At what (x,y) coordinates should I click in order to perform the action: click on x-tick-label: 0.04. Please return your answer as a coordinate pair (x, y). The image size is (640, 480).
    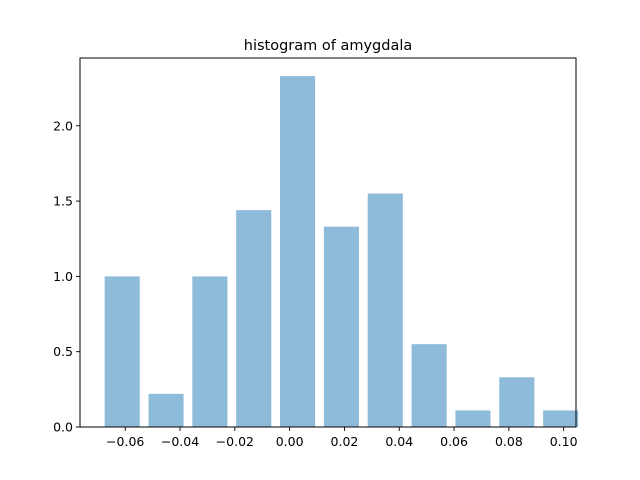
    Looking at the image, I should click on (399, 441).